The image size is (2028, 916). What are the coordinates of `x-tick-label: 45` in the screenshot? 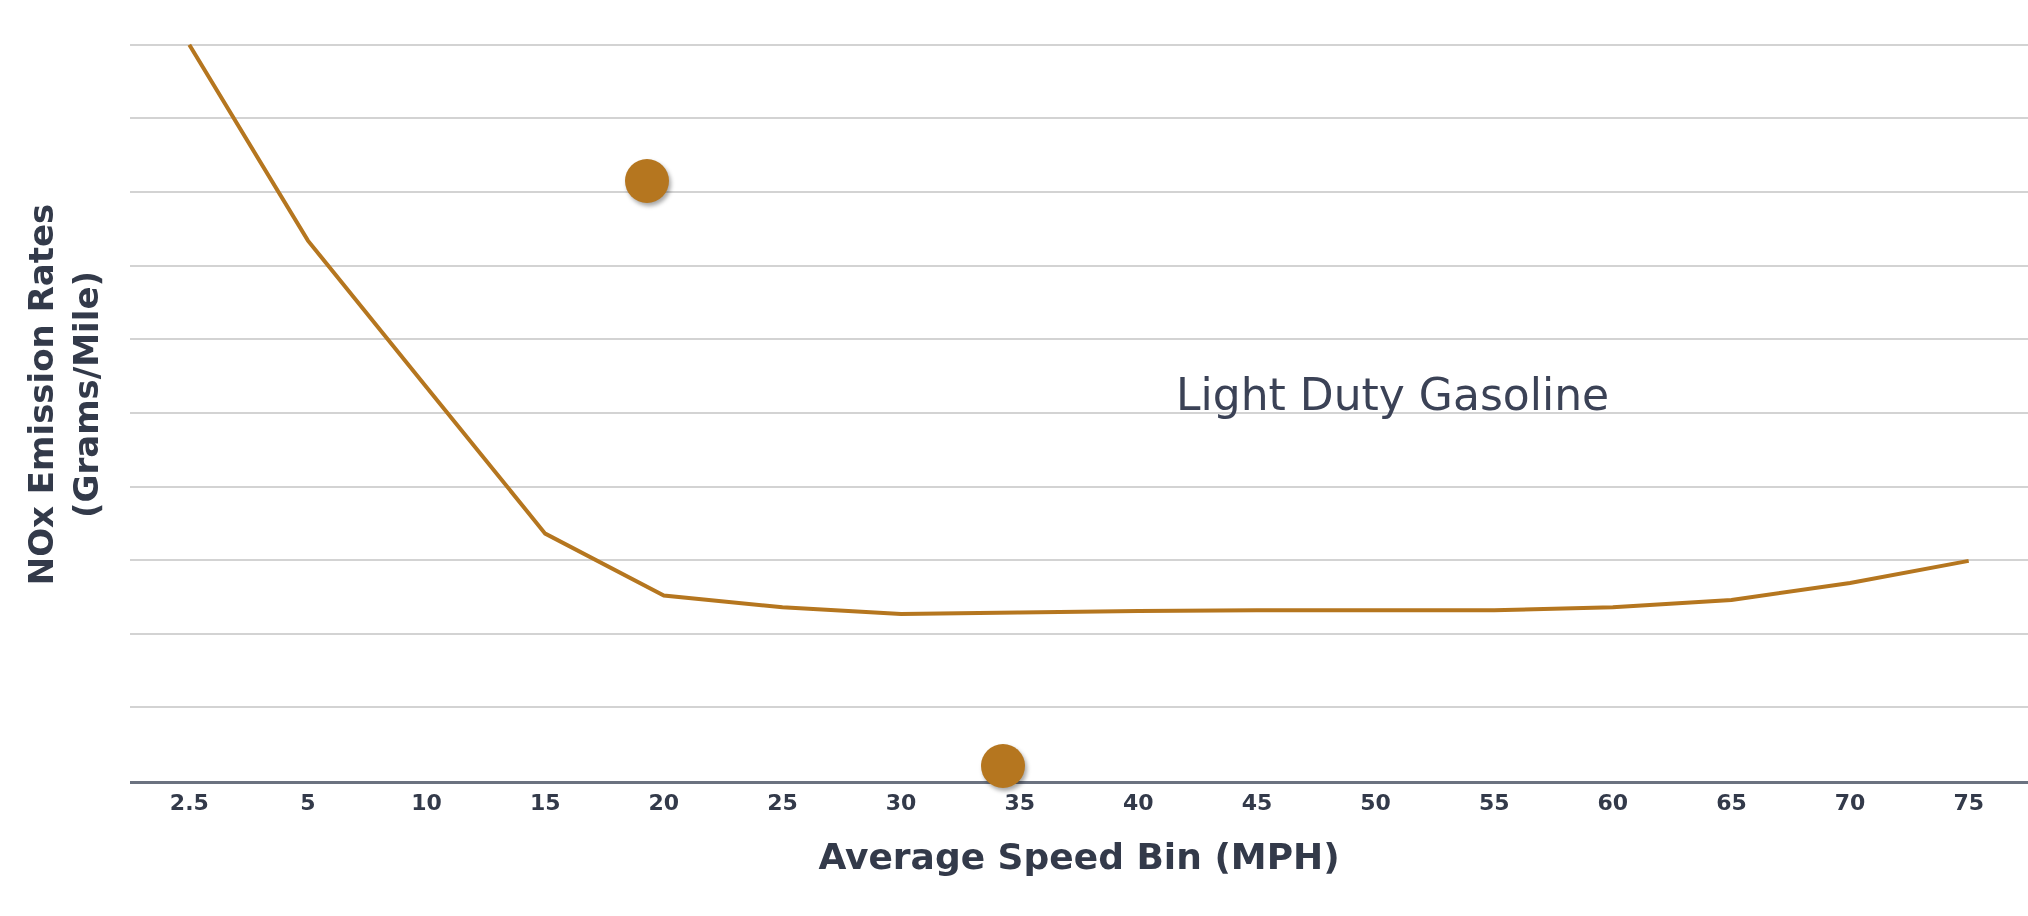 It's located at (1257, 803).